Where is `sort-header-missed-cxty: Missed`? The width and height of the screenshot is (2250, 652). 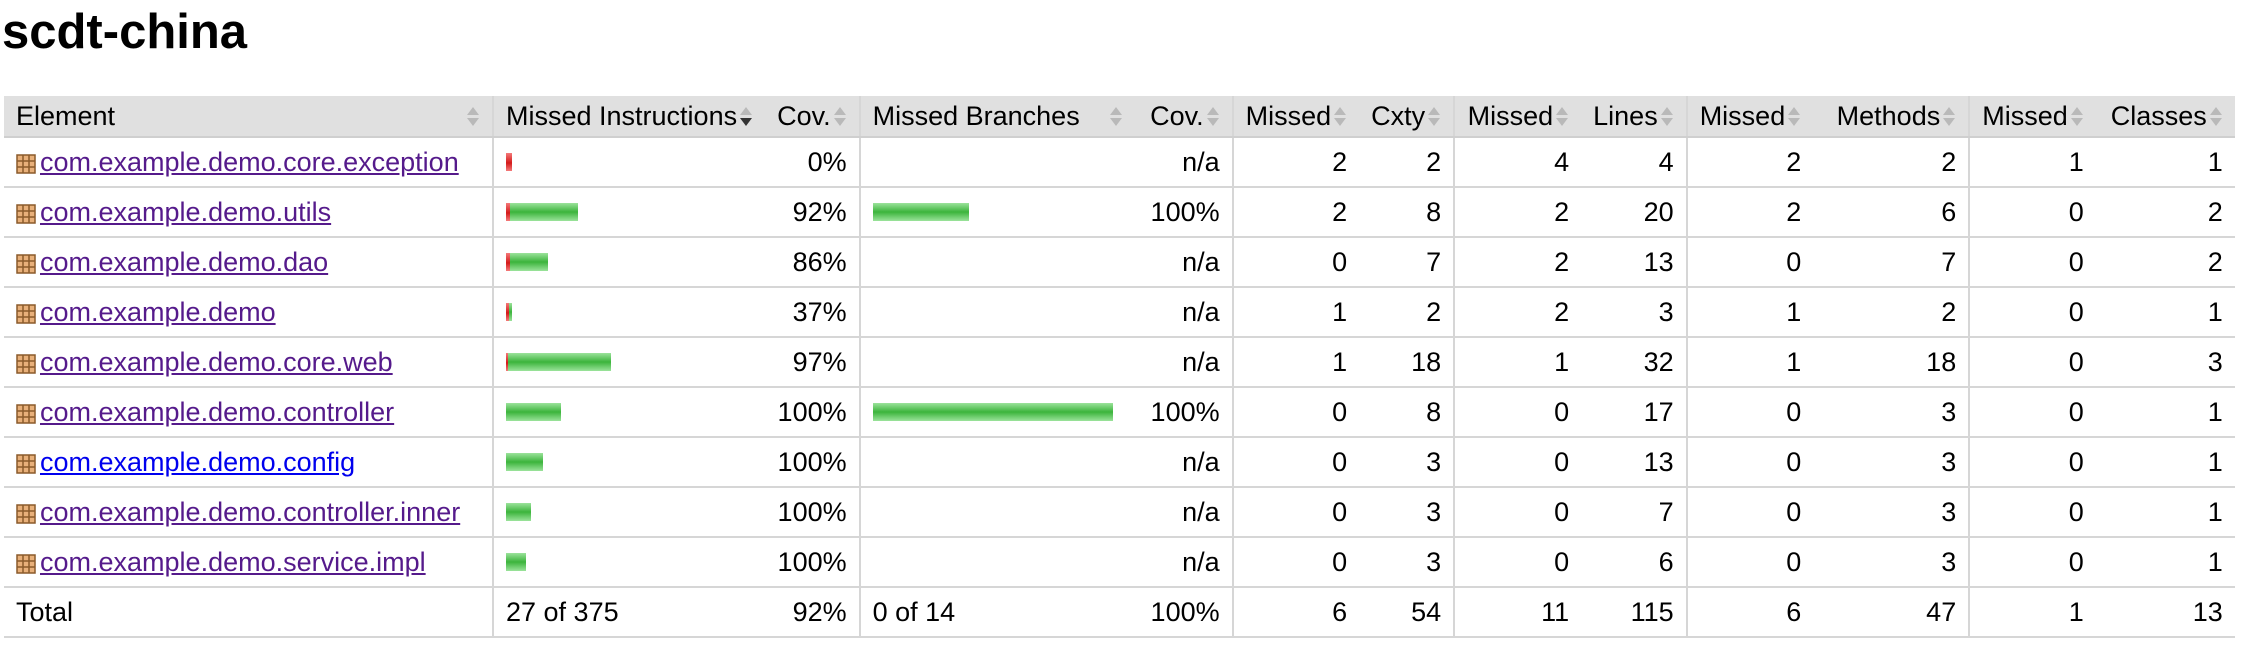 sort-header-missed-cxty: Missed is located at coordinates (1295, 117).